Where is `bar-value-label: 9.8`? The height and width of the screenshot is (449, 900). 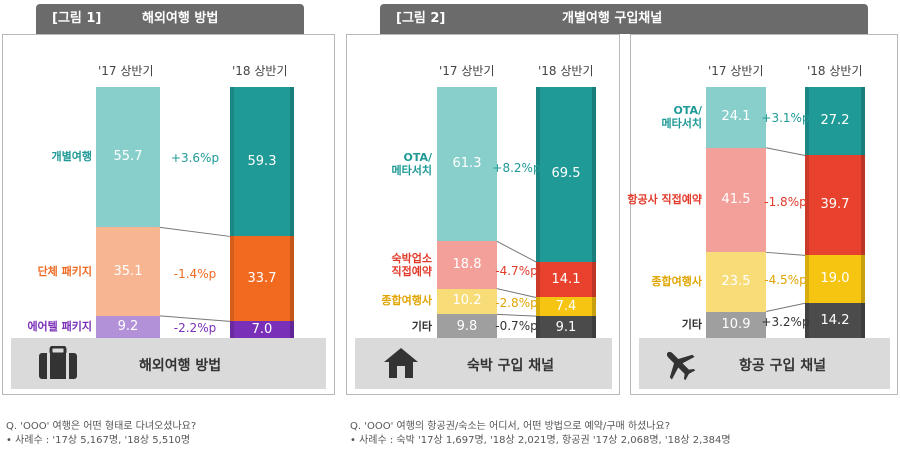 bar-value-label: 9.8 is located at coordinates (467, 326).